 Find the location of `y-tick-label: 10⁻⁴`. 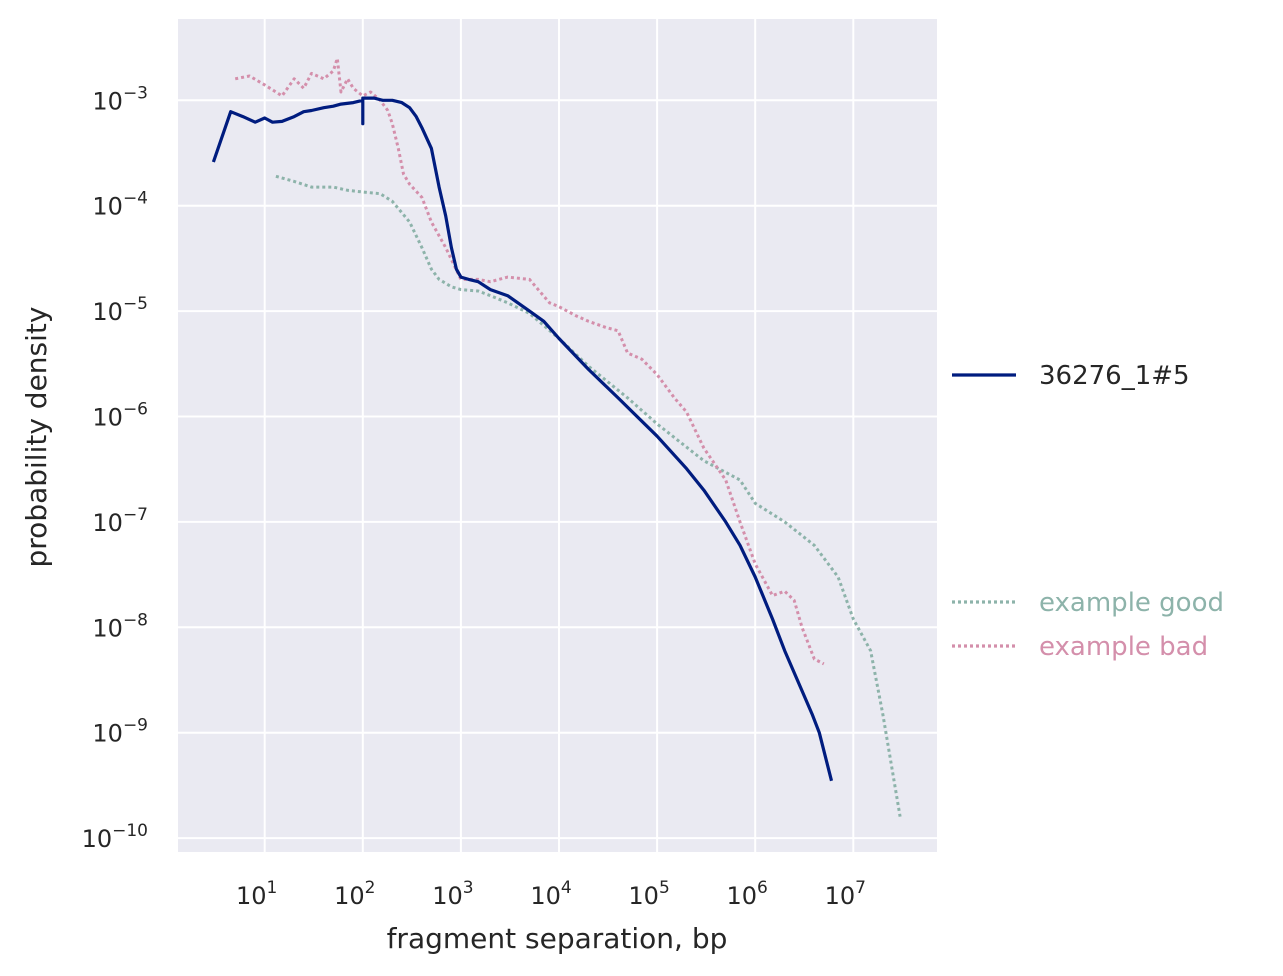

y-tick-label: 10⁻⁴ is located at coordinates (120, 205).